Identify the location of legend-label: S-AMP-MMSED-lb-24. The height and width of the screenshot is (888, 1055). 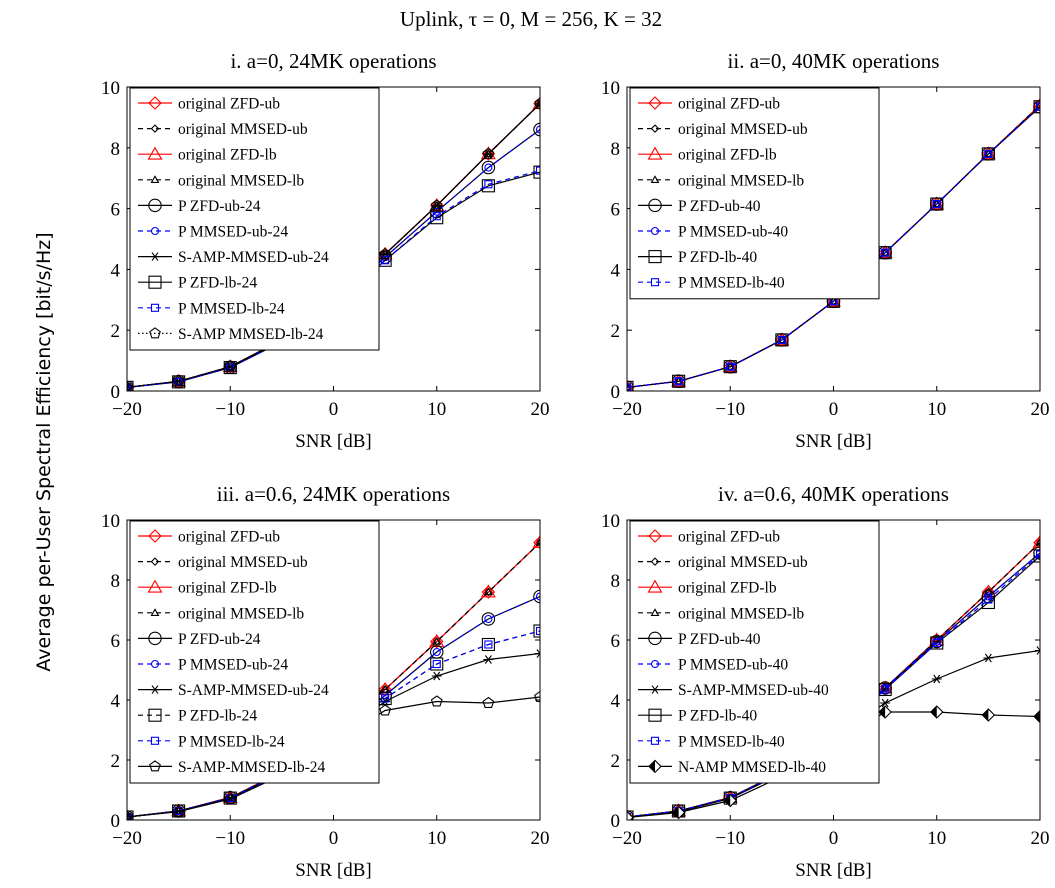
(252, 767).